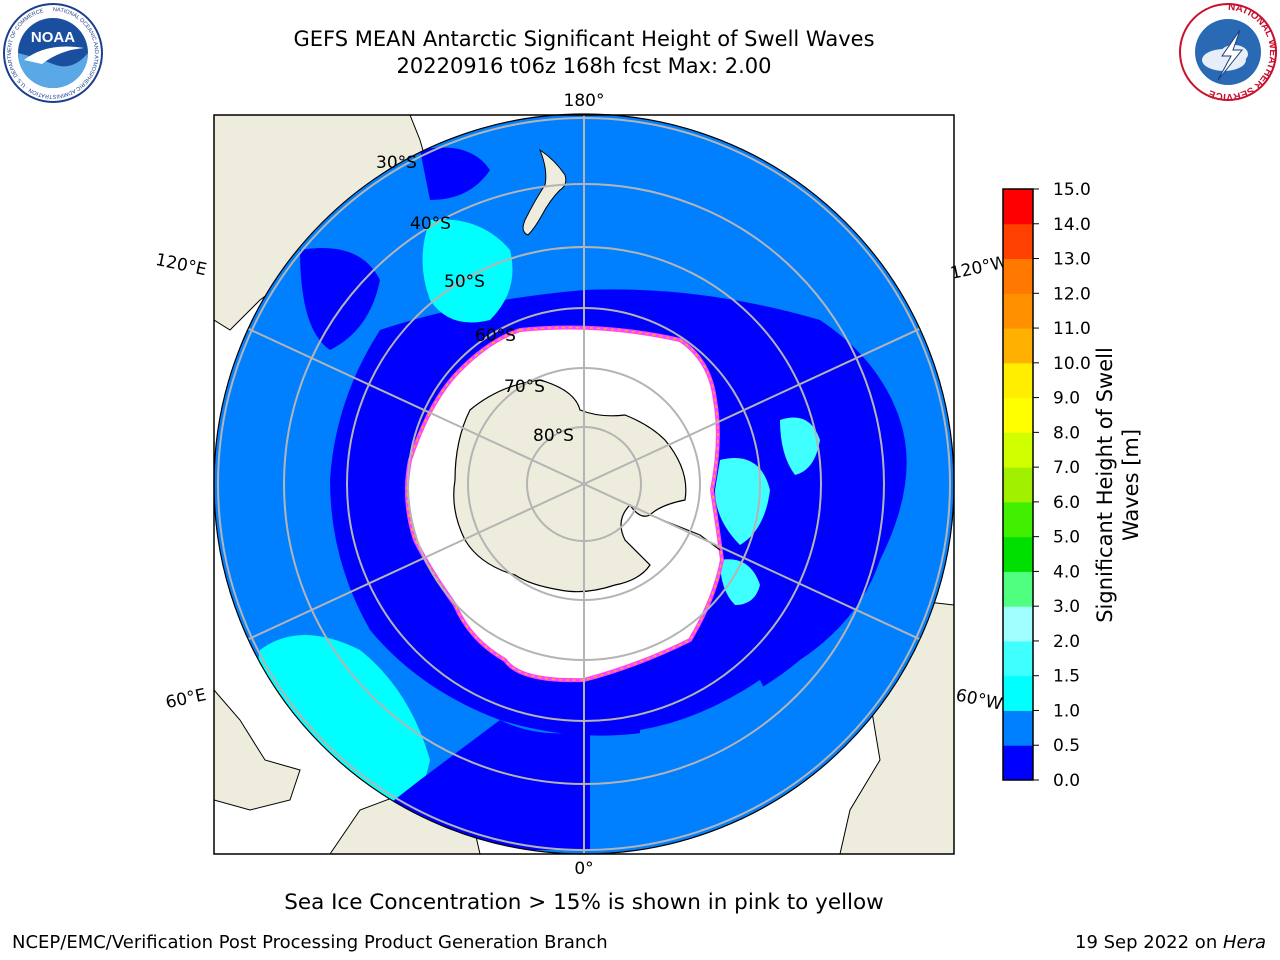  Describe the element at coordinates (1072, 294) in the screenshot. I see `colorbar-tick-label: 12.0` at that location.